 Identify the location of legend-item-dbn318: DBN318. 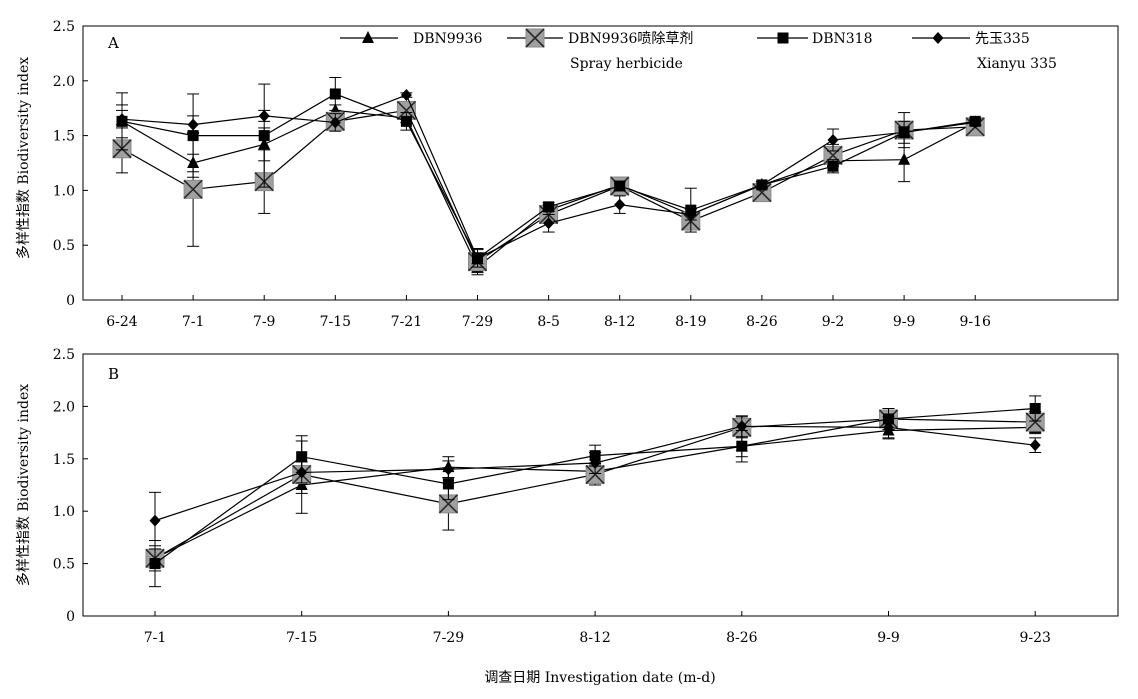
(814, 39).